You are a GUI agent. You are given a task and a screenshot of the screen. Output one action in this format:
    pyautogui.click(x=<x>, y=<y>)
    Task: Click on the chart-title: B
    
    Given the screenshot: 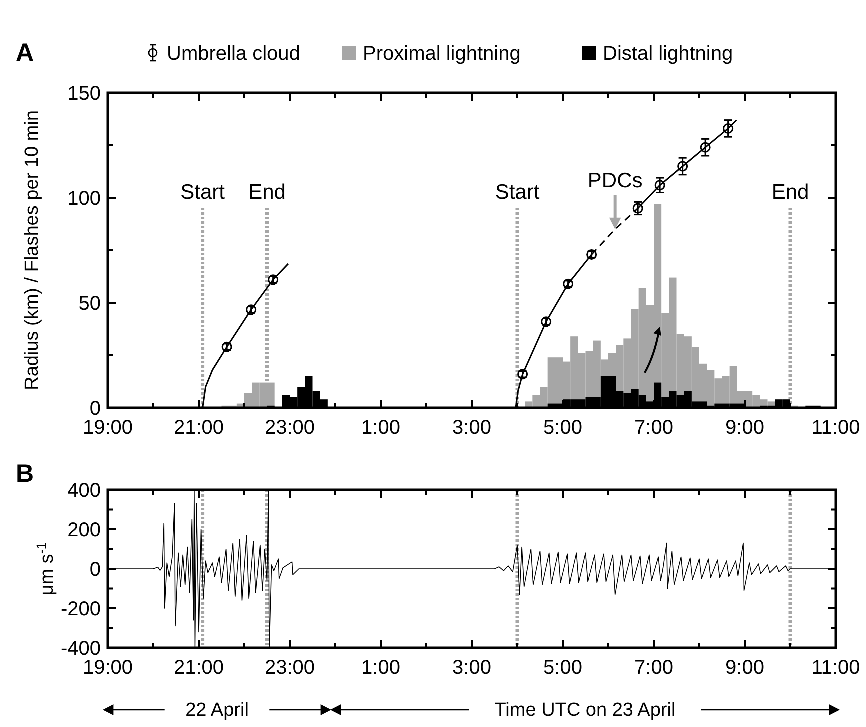 What is the action you would take?
    pyautogui.click(x=25, y=474)
    